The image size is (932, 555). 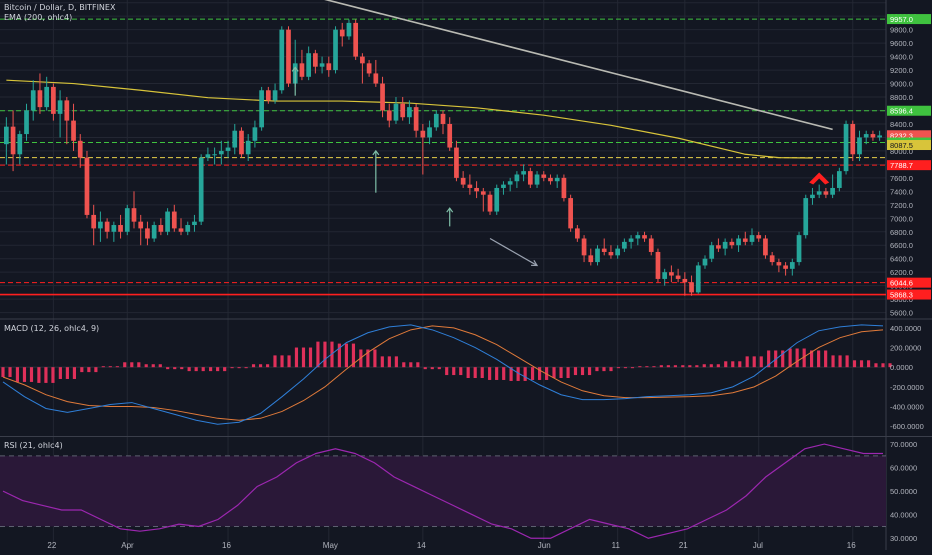 I want to click on arrow-head, so click(x=450, y=210).